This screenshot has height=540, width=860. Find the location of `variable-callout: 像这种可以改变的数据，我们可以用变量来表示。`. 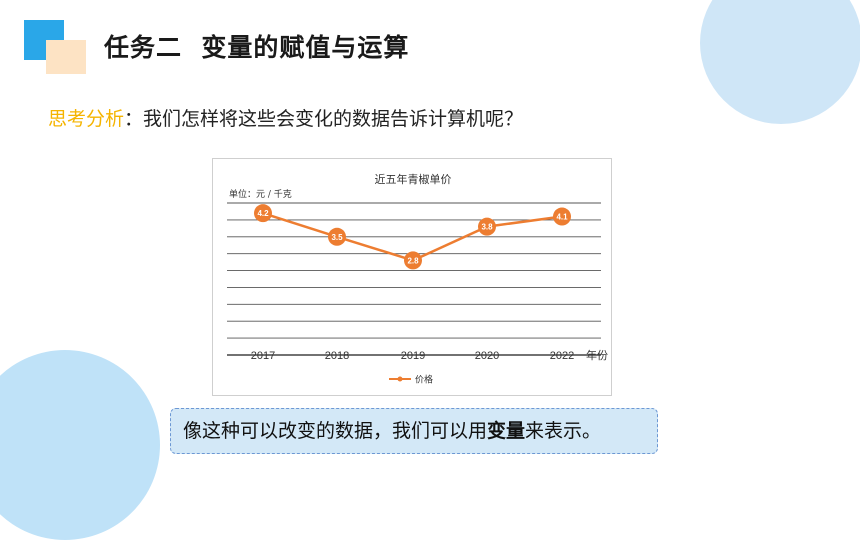

variable-callout: 像这种可以改变的数据，我们可以用变量来表示。 is located at coordinates (414, 431).